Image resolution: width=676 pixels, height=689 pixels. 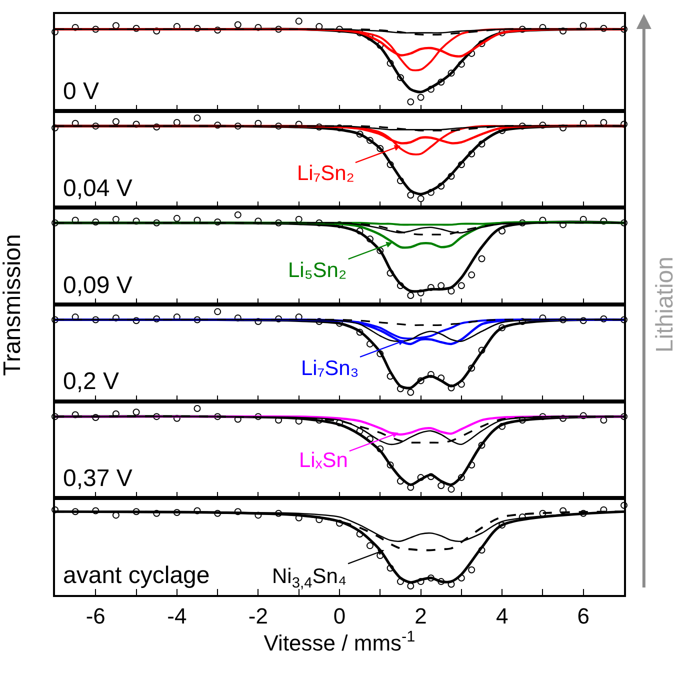 I want to click on x-axis-title: Vitesse / mms$^{-1}$, so click(x=340, y=642).